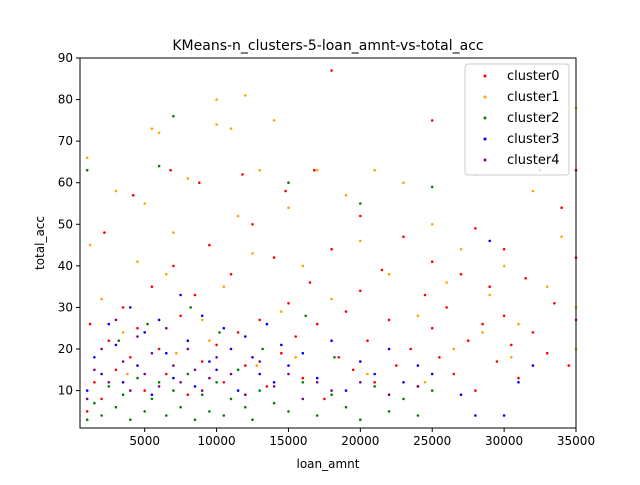 The width and height of the screenshot is (640, 485). I want to click on legend-marker-cluster1, so click(485, 97).